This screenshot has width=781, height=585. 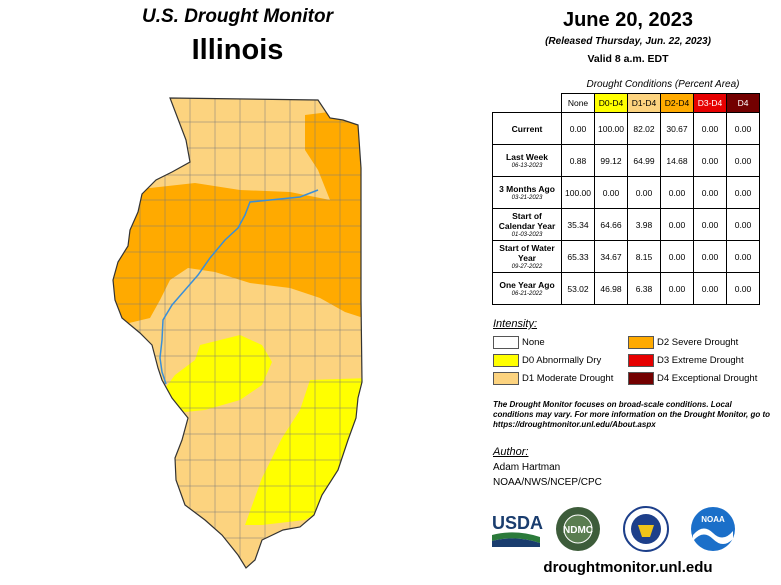 I want to click on row-label-text: Start of Calendar Year, so click(x=527, y=220).